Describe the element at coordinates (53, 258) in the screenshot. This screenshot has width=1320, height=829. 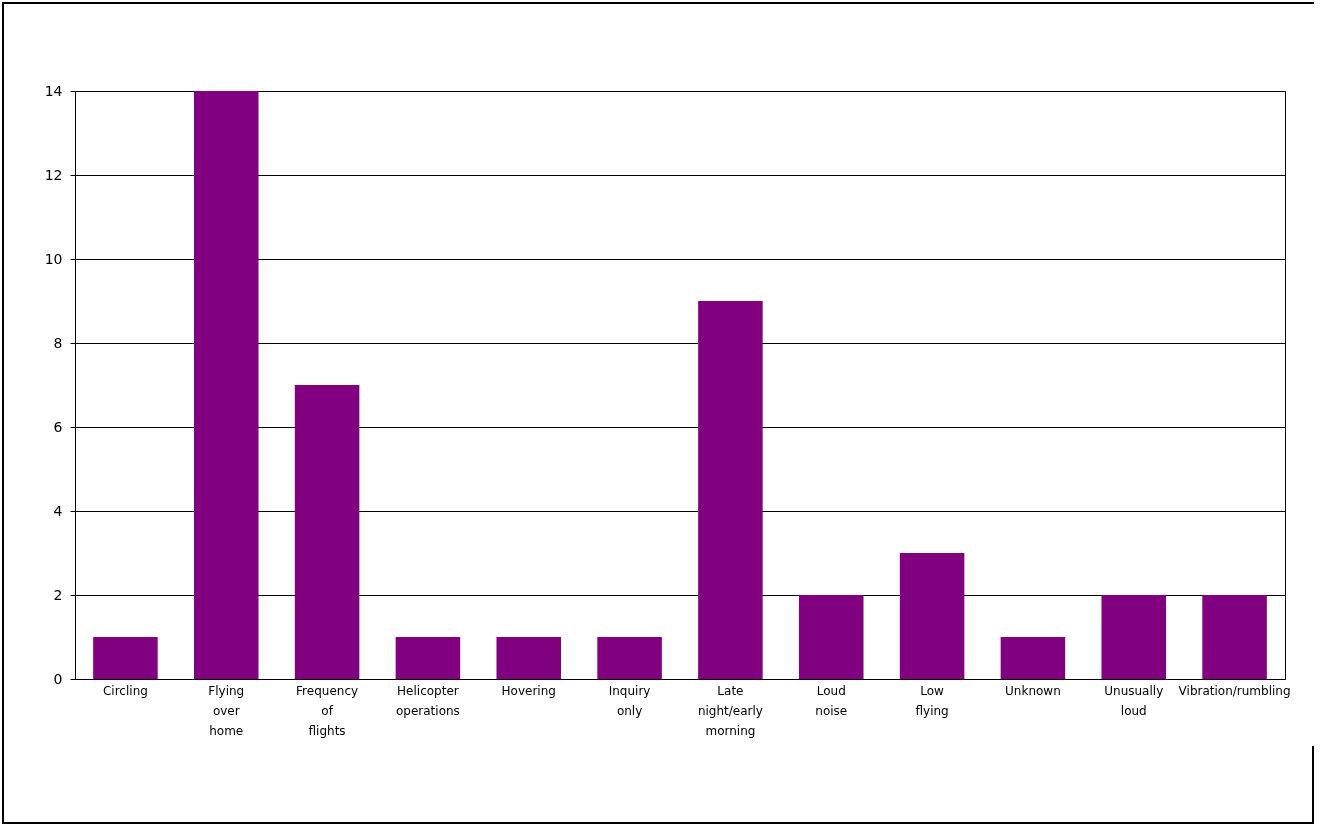
I see `y-tick-label: 10` at that location.